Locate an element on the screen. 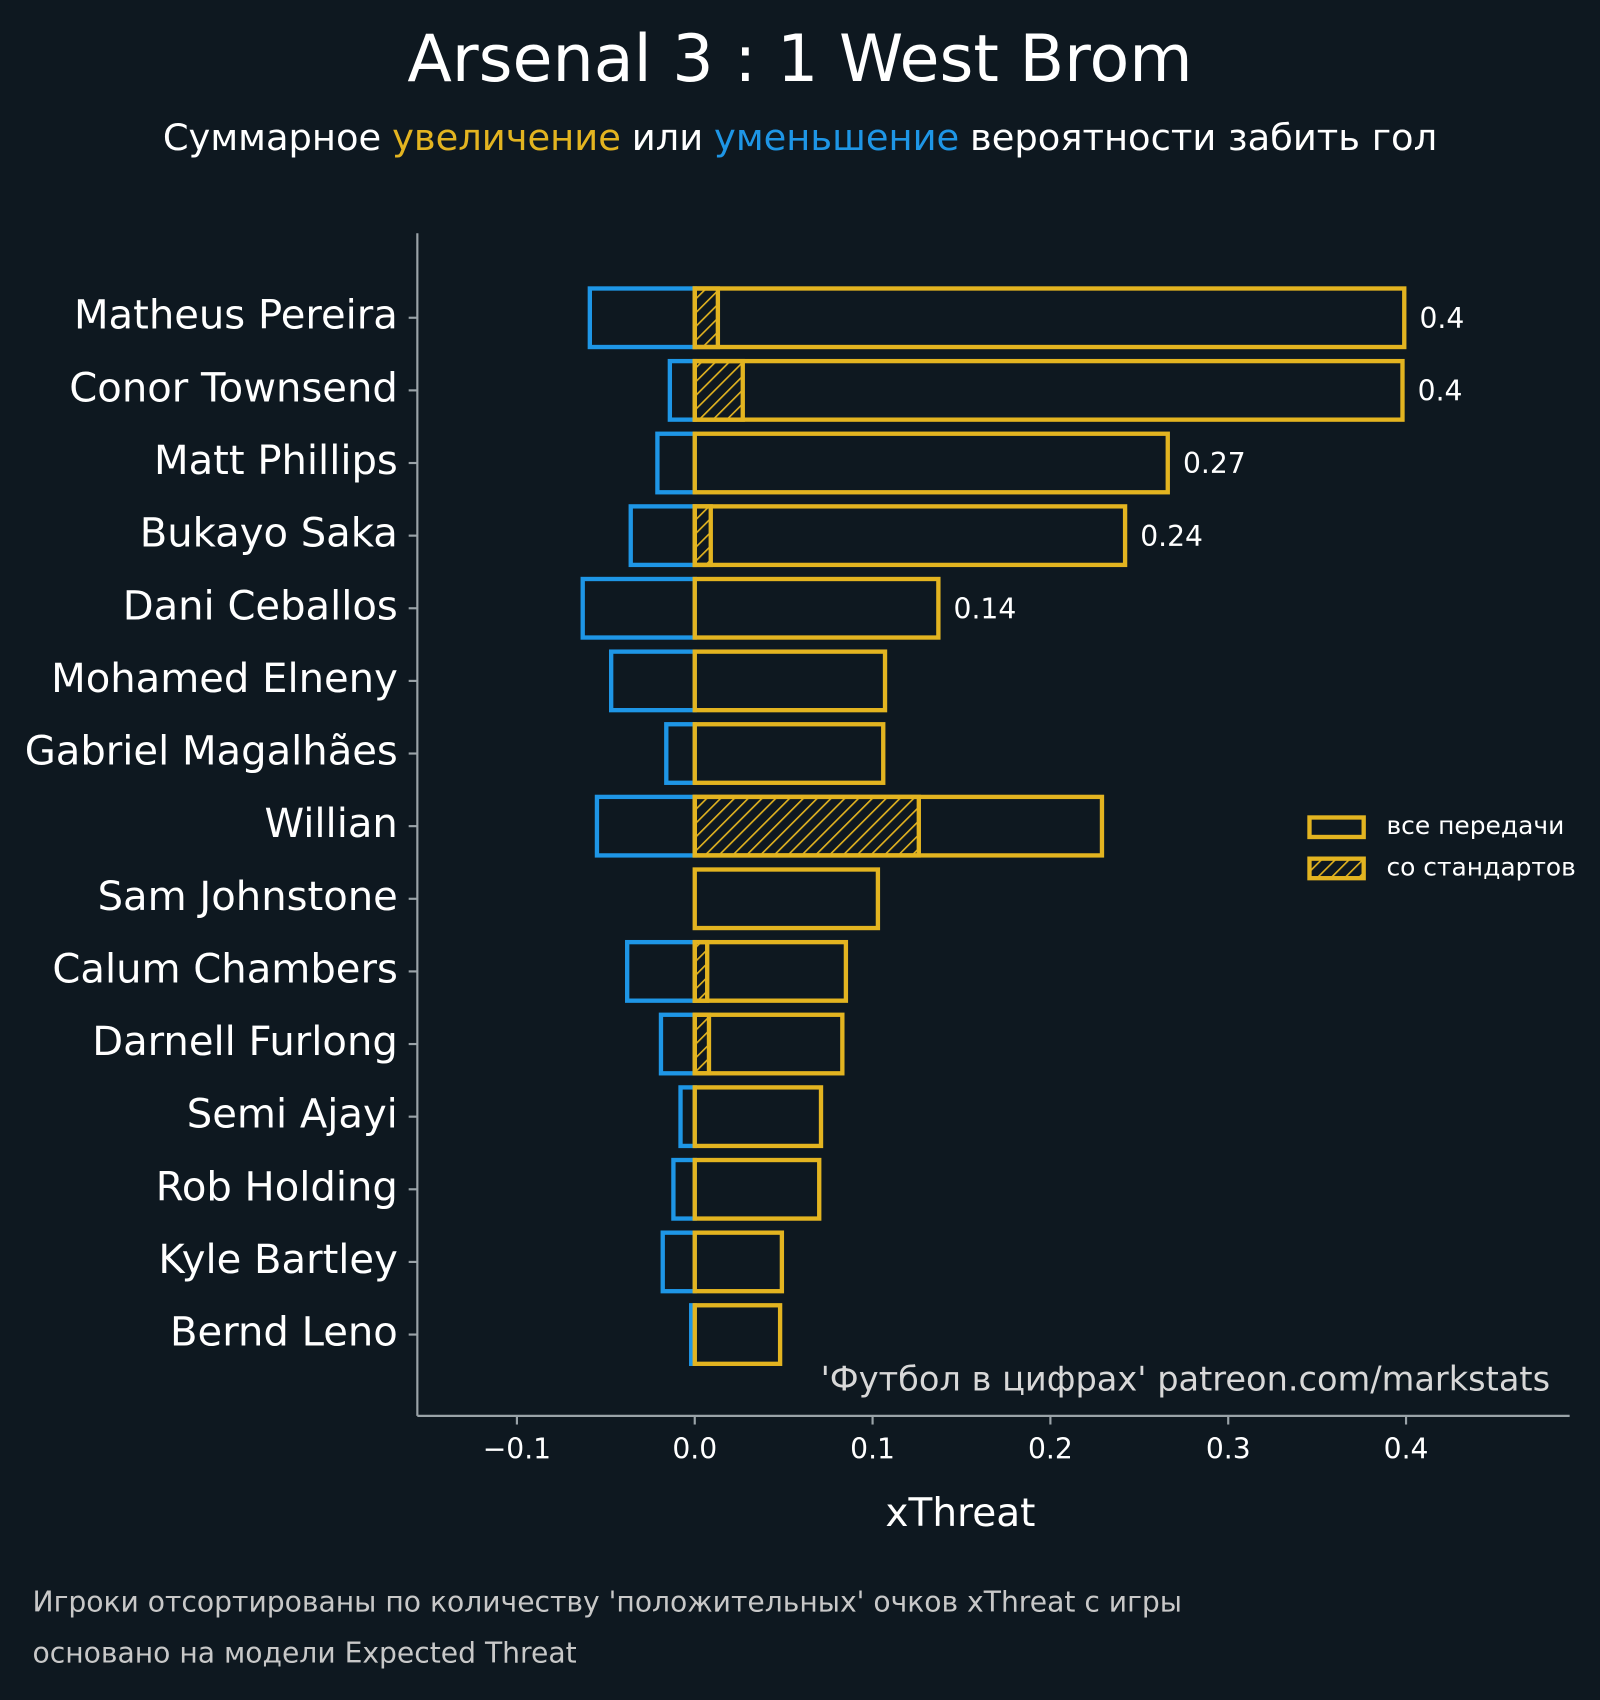 The height and width of the screenshot is (1700, 1600). y-tick-label: Calum Chambers is located at coordinates (224, 969).